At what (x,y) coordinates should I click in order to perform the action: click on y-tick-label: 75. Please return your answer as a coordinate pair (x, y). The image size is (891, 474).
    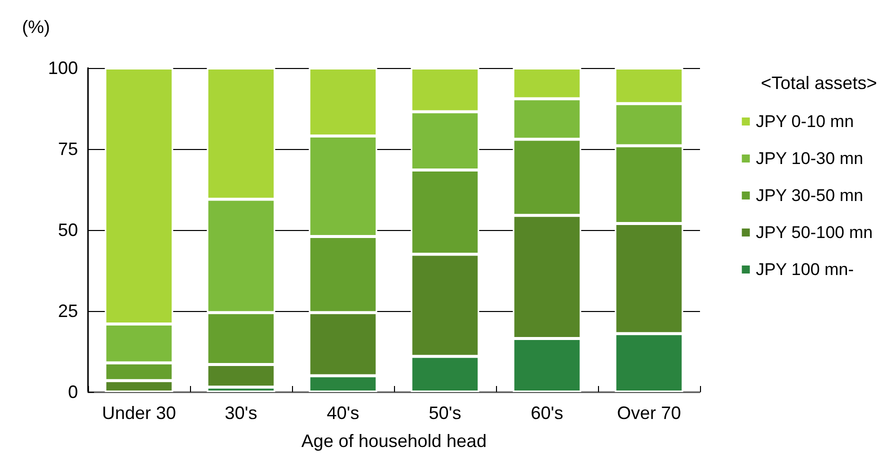
    Looking at the image, I should click on (68, 149).